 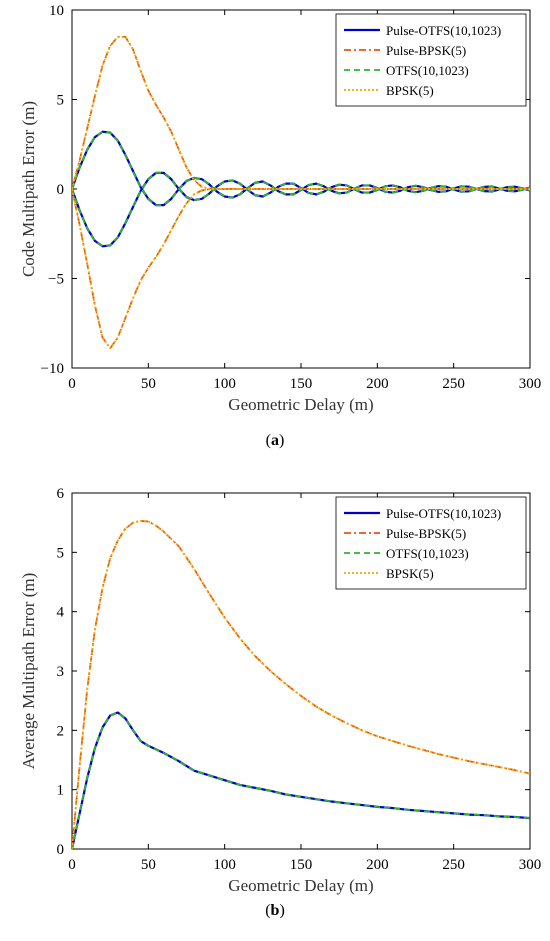 I want to click on y-tick-label: 10, so click(x=56, y=11).